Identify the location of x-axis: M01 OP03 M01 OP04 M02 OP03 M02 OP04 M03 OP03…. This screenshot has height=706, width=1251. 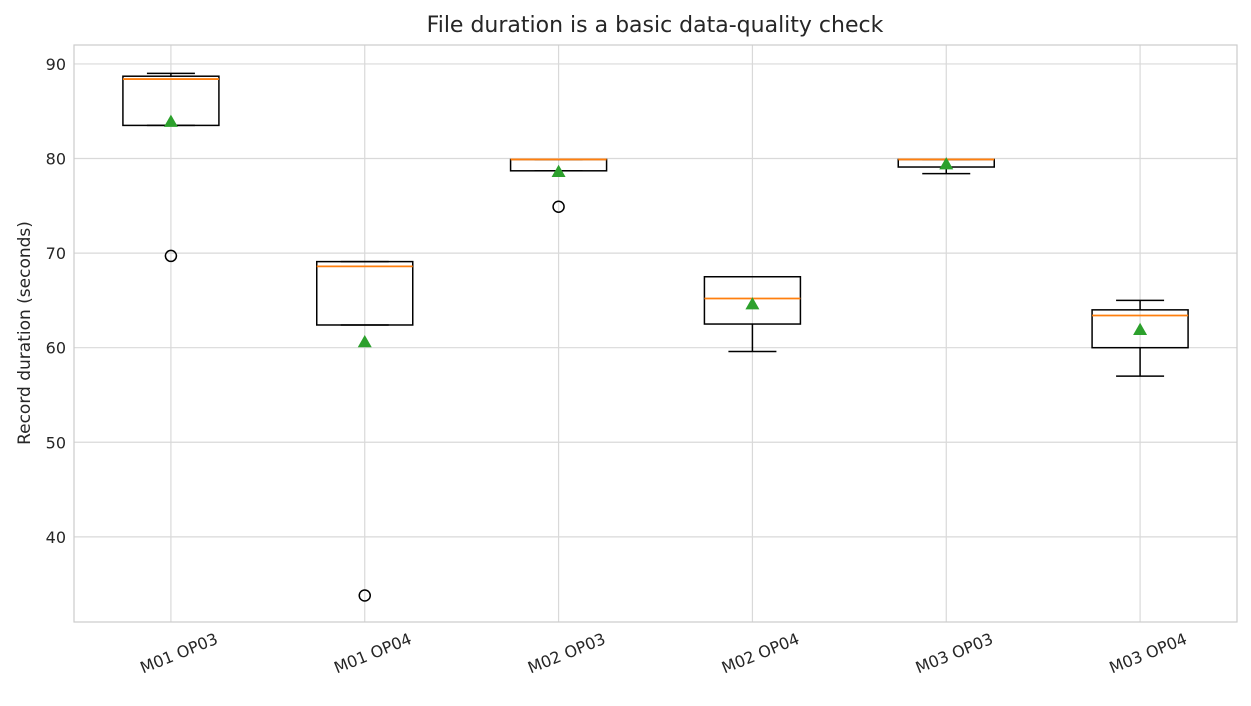
(663, 653).